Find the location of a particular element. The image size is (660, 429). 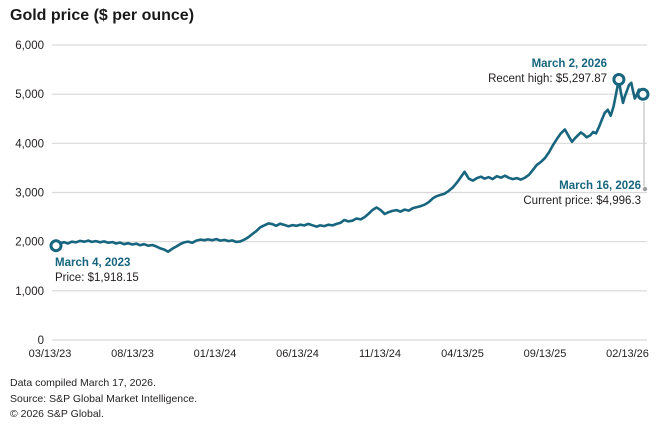

marker-recent-high is located at coordinates (619, 79).